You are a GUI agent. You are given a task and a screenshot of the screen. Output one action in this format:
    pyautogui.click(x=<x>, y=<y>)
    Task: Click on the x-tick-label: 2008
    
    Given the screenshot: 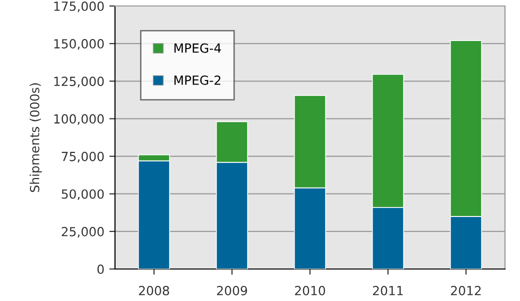 What is the action you would take?
    pyautogui.click(x=154, y=291)
    